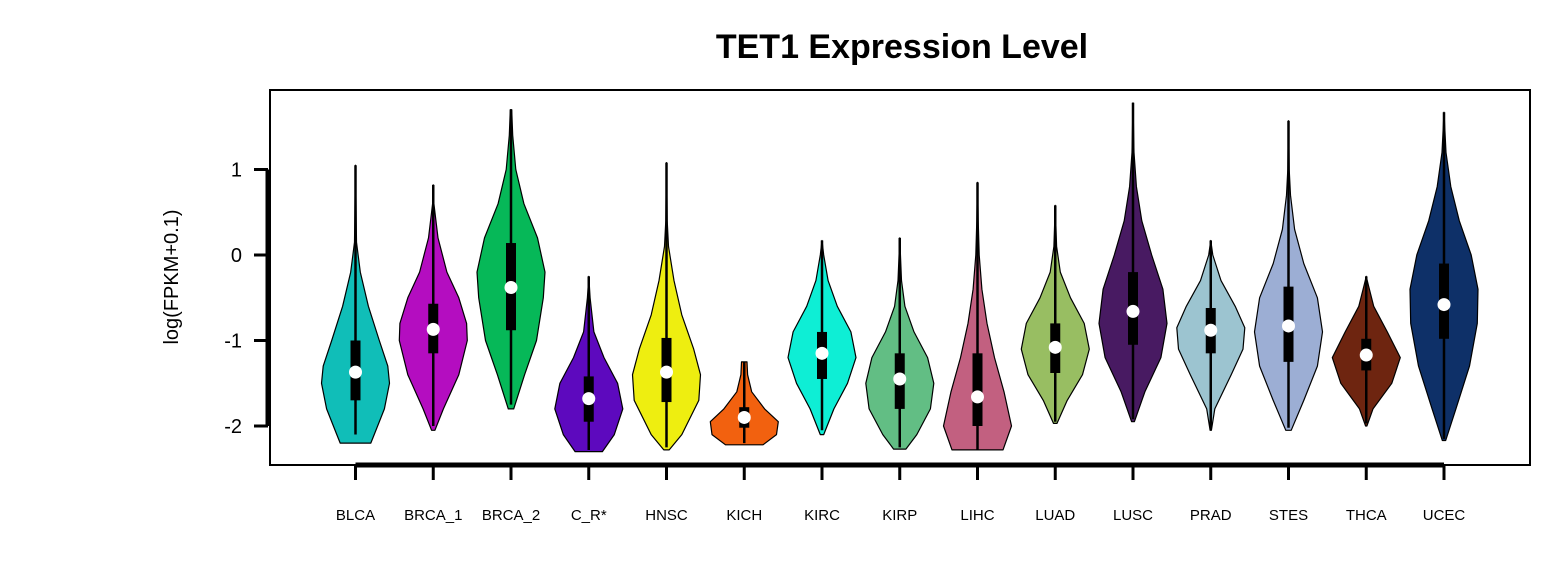 This screenshot has width=1560, height=586. What do you see at coordinates (822, 515) in the screenshot?
I see `x-tick-label: KIRC` at bounding box center [822, 515].